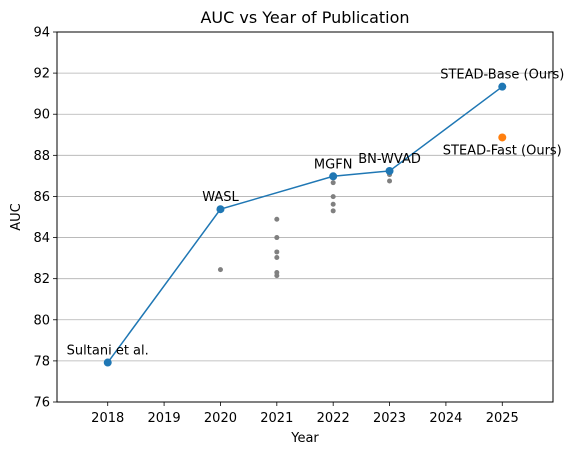  I want to click on point-annotation: MGFN, so click(333, 164).